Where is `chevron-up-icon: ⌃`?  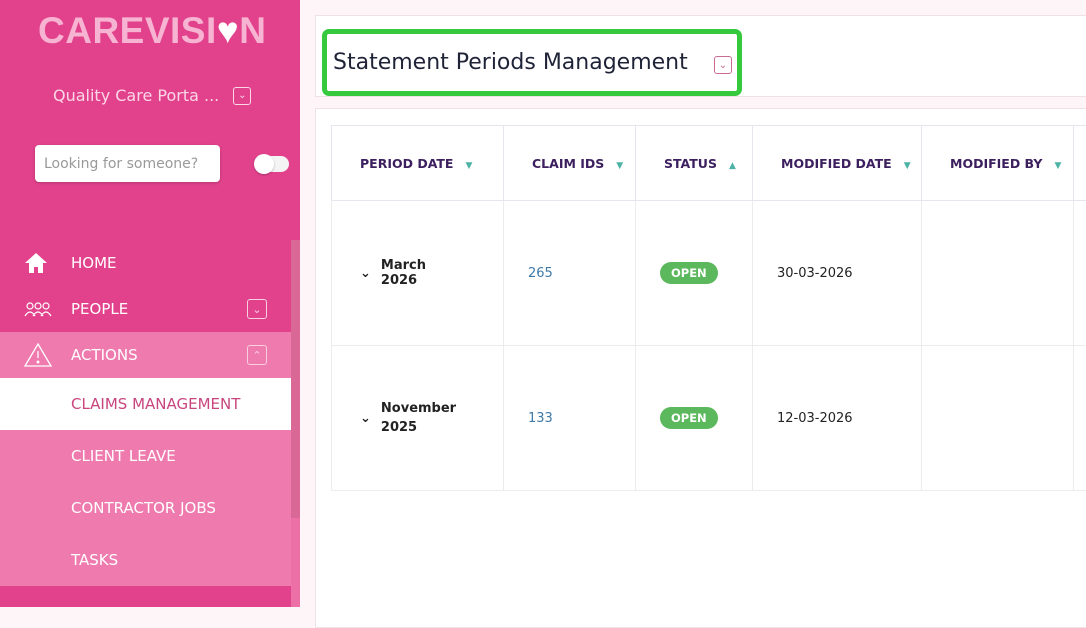 chevron-up-icon: ⌃ is located at coordinates (257, 355).